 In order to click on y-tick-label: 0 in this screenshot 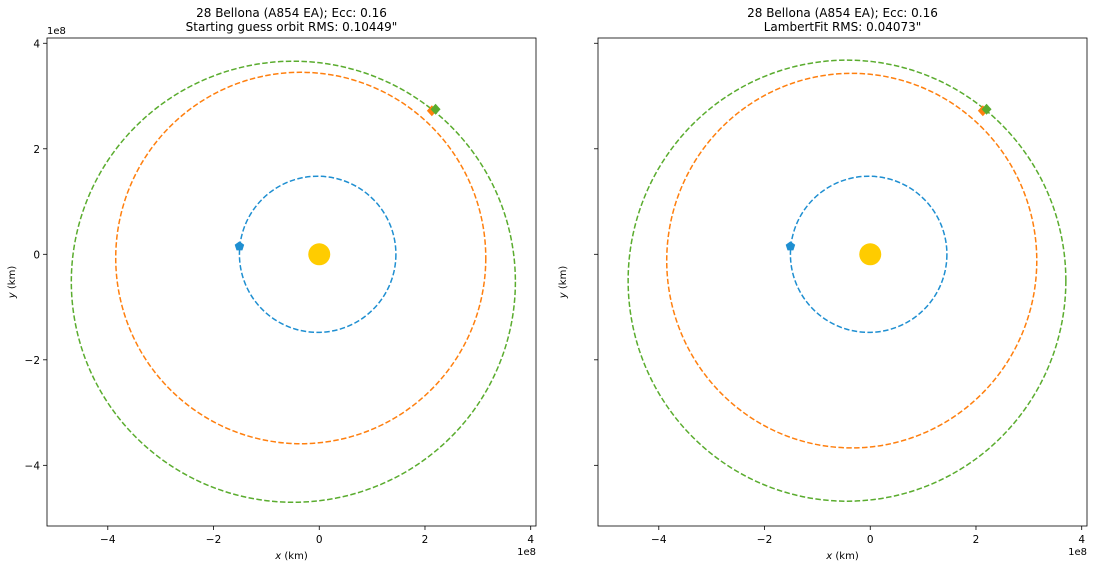, I will do `click(36, 255)`.